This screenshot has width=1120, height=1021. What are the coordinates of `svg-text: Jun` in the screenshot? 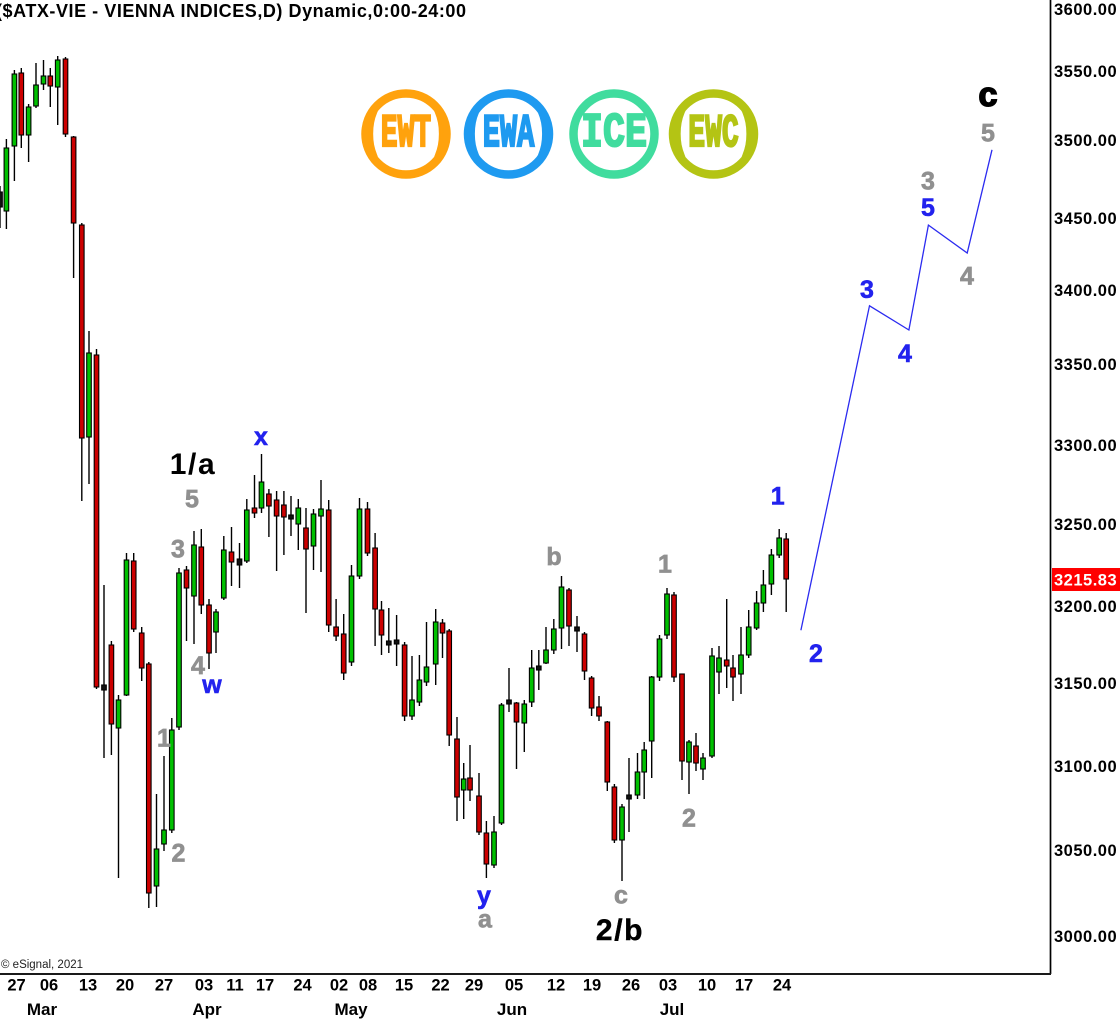 It's located at (512, 1009).